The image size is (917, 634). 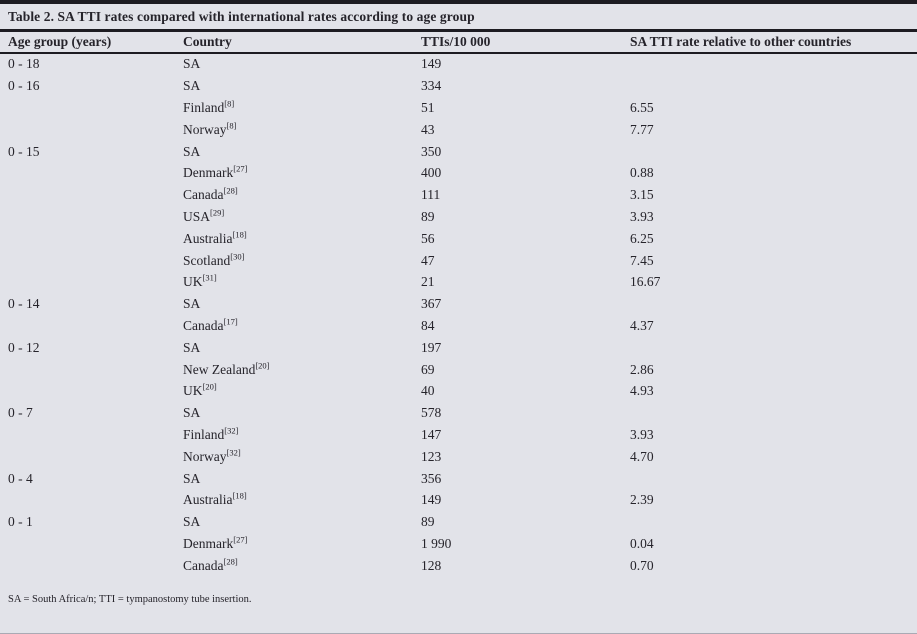 What do you see at coordinates (428, 129) in the screenshot?
I see `cell-tti-rate: 43` at bounding box center [428, 129].